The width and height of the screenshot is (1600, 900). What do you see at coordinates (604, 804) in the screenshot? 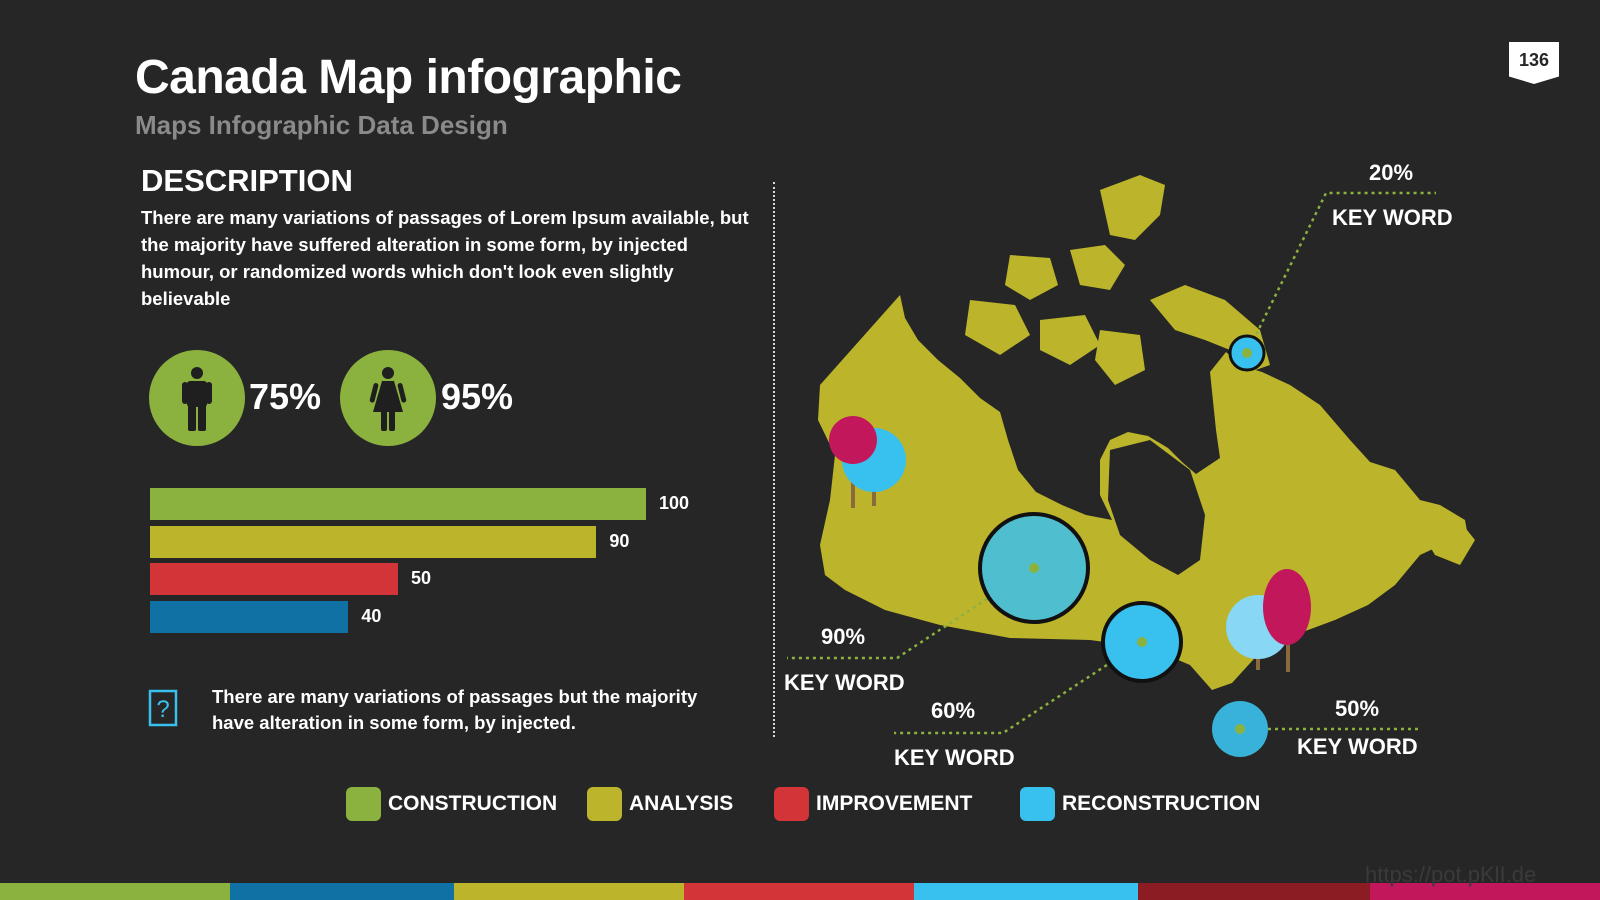
I see `legend-swatch-analysis` at bounding box center [604, 804].